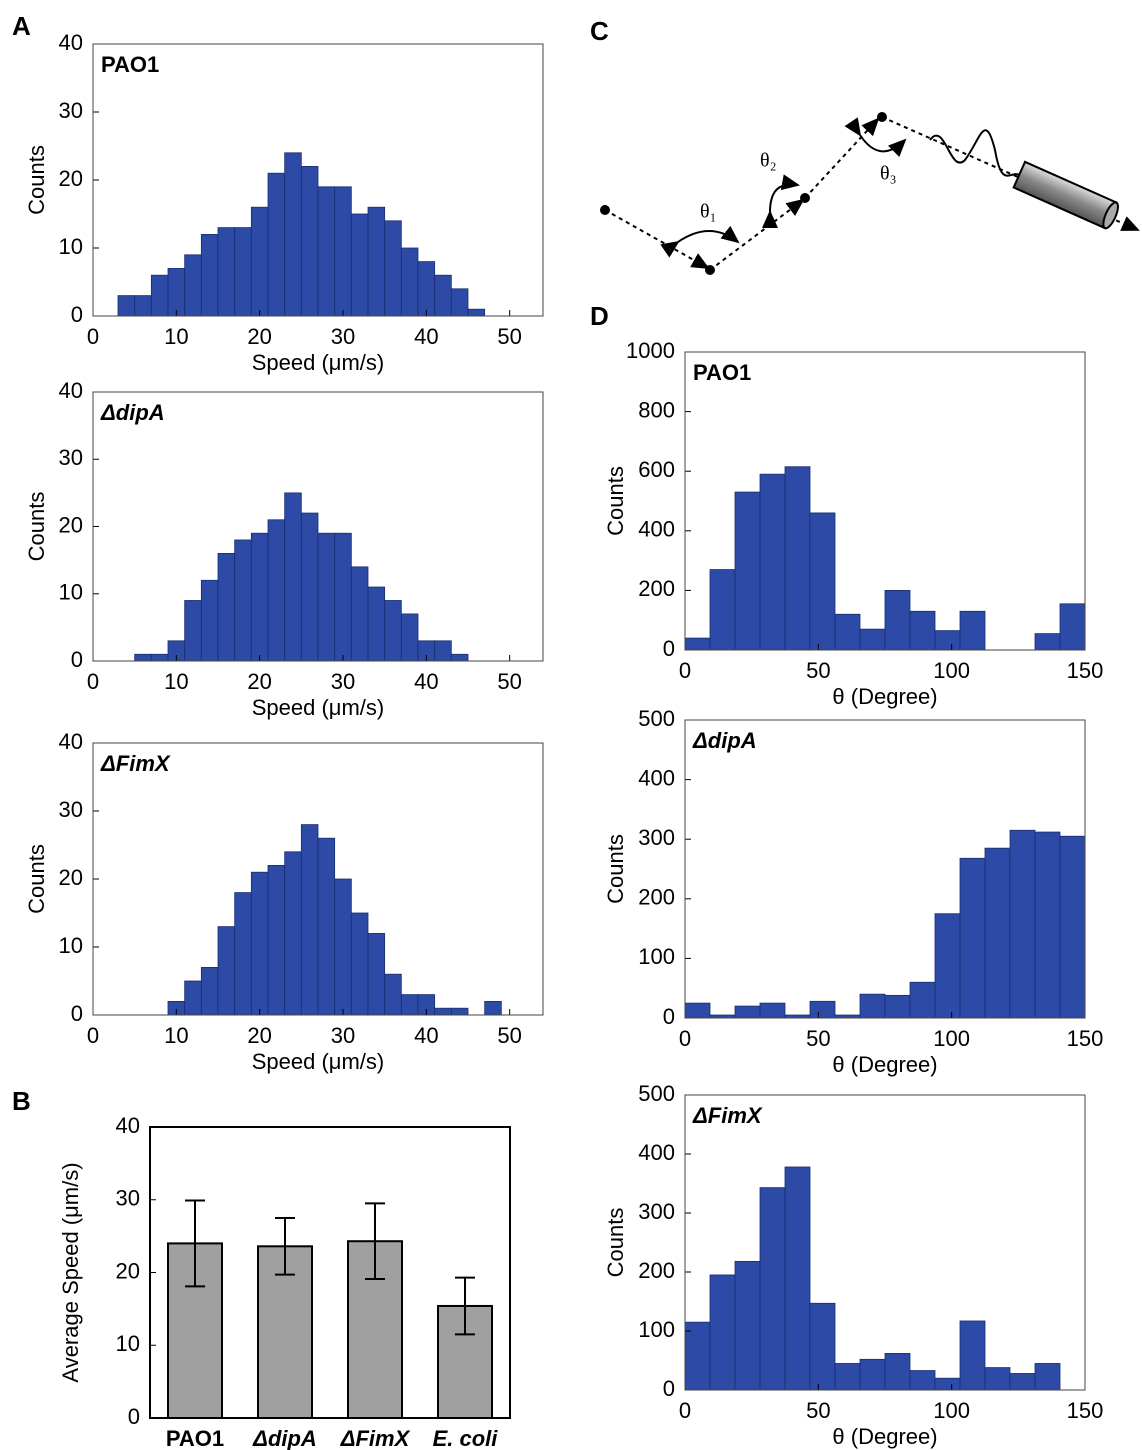 The width and height of the screenshot is (1142, 1450). I want to click on x-tick-label: E. coli, so click(466, 1438).